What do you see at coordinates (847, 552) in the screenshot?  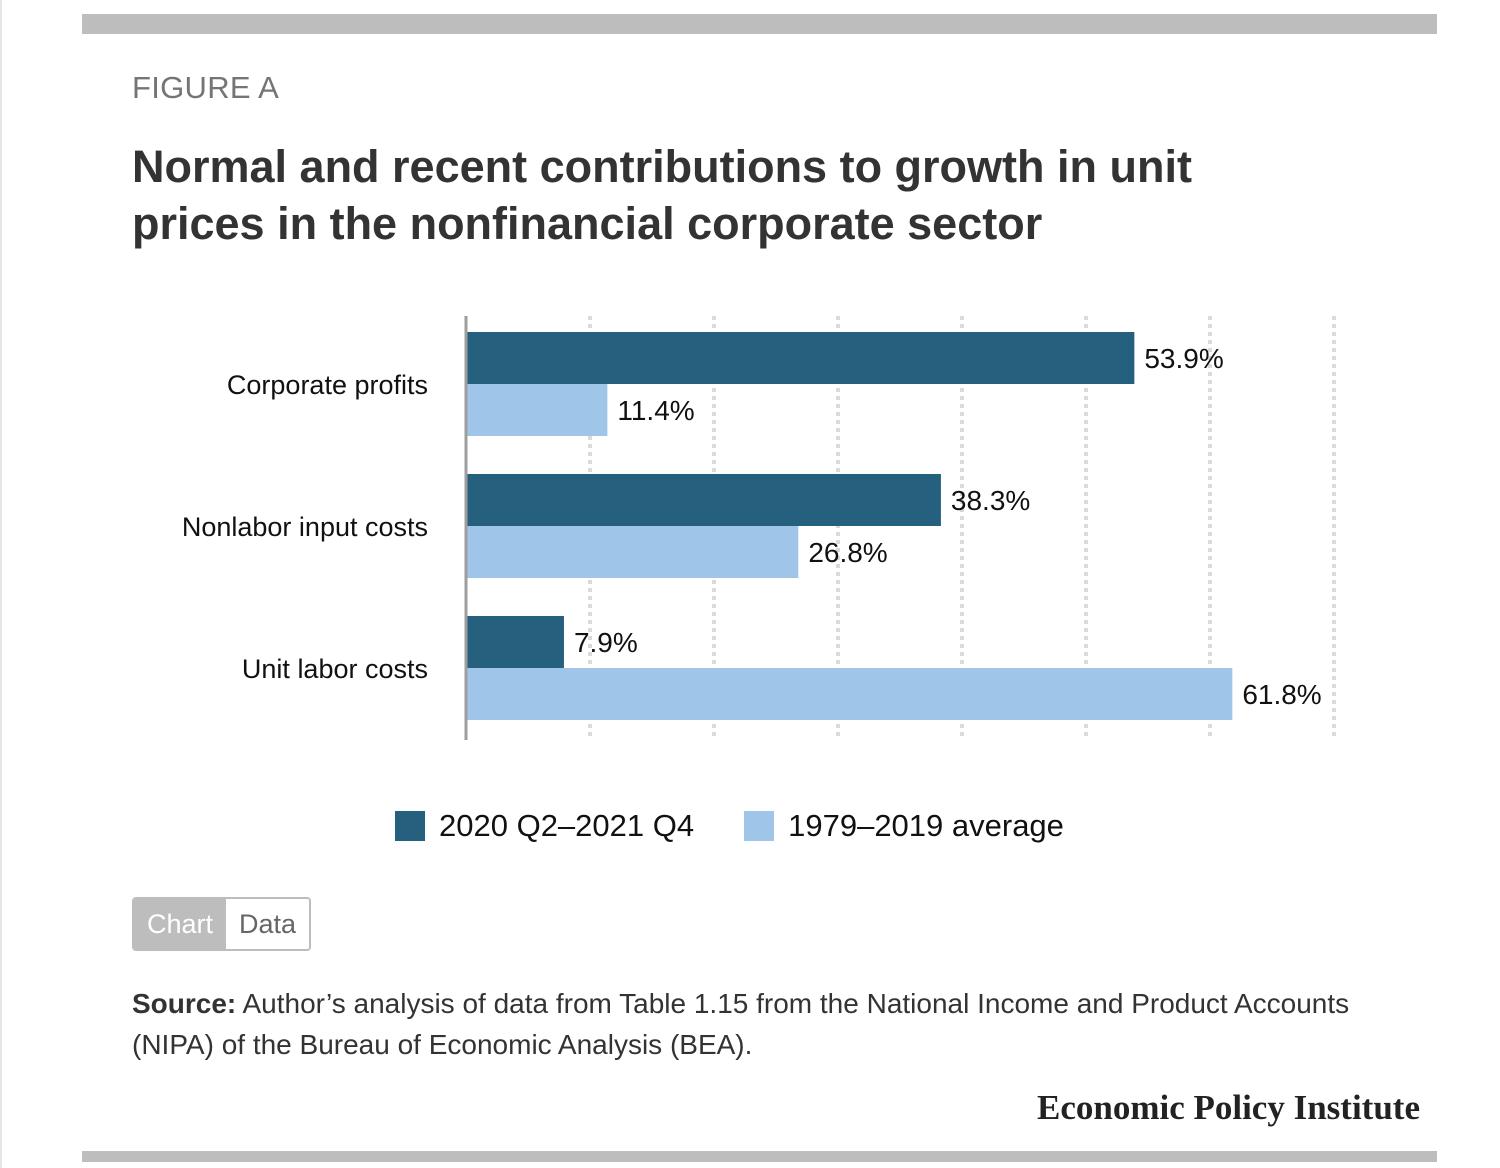 I see `data-label: 26.8%` at bounding box center [847, 552].